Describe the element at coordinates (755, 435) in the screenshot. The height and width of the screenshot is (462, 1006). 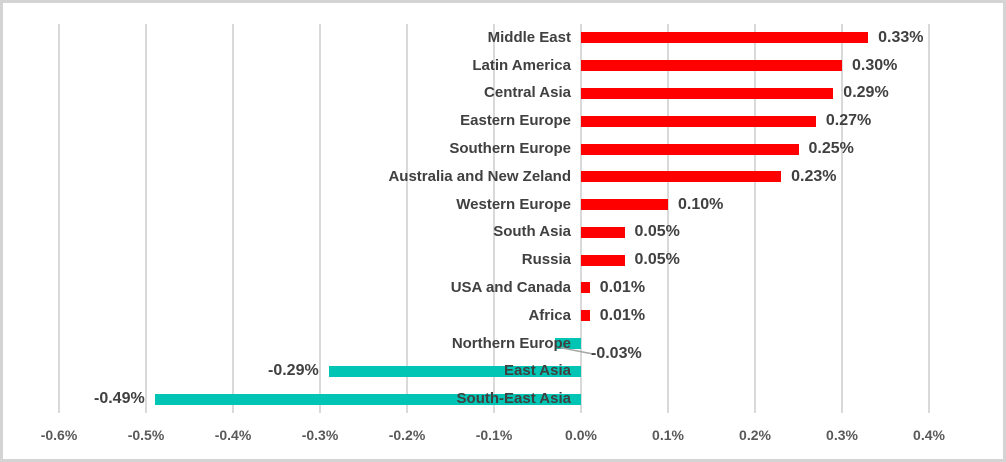
I see `x-tick-label: 0.2%` at that location.